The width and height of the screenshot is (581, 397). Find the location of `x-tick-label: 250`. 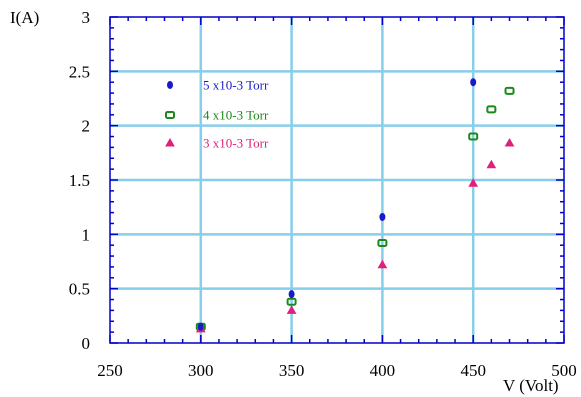

x-tick-label: 250 is located at coordinates (110, 370).